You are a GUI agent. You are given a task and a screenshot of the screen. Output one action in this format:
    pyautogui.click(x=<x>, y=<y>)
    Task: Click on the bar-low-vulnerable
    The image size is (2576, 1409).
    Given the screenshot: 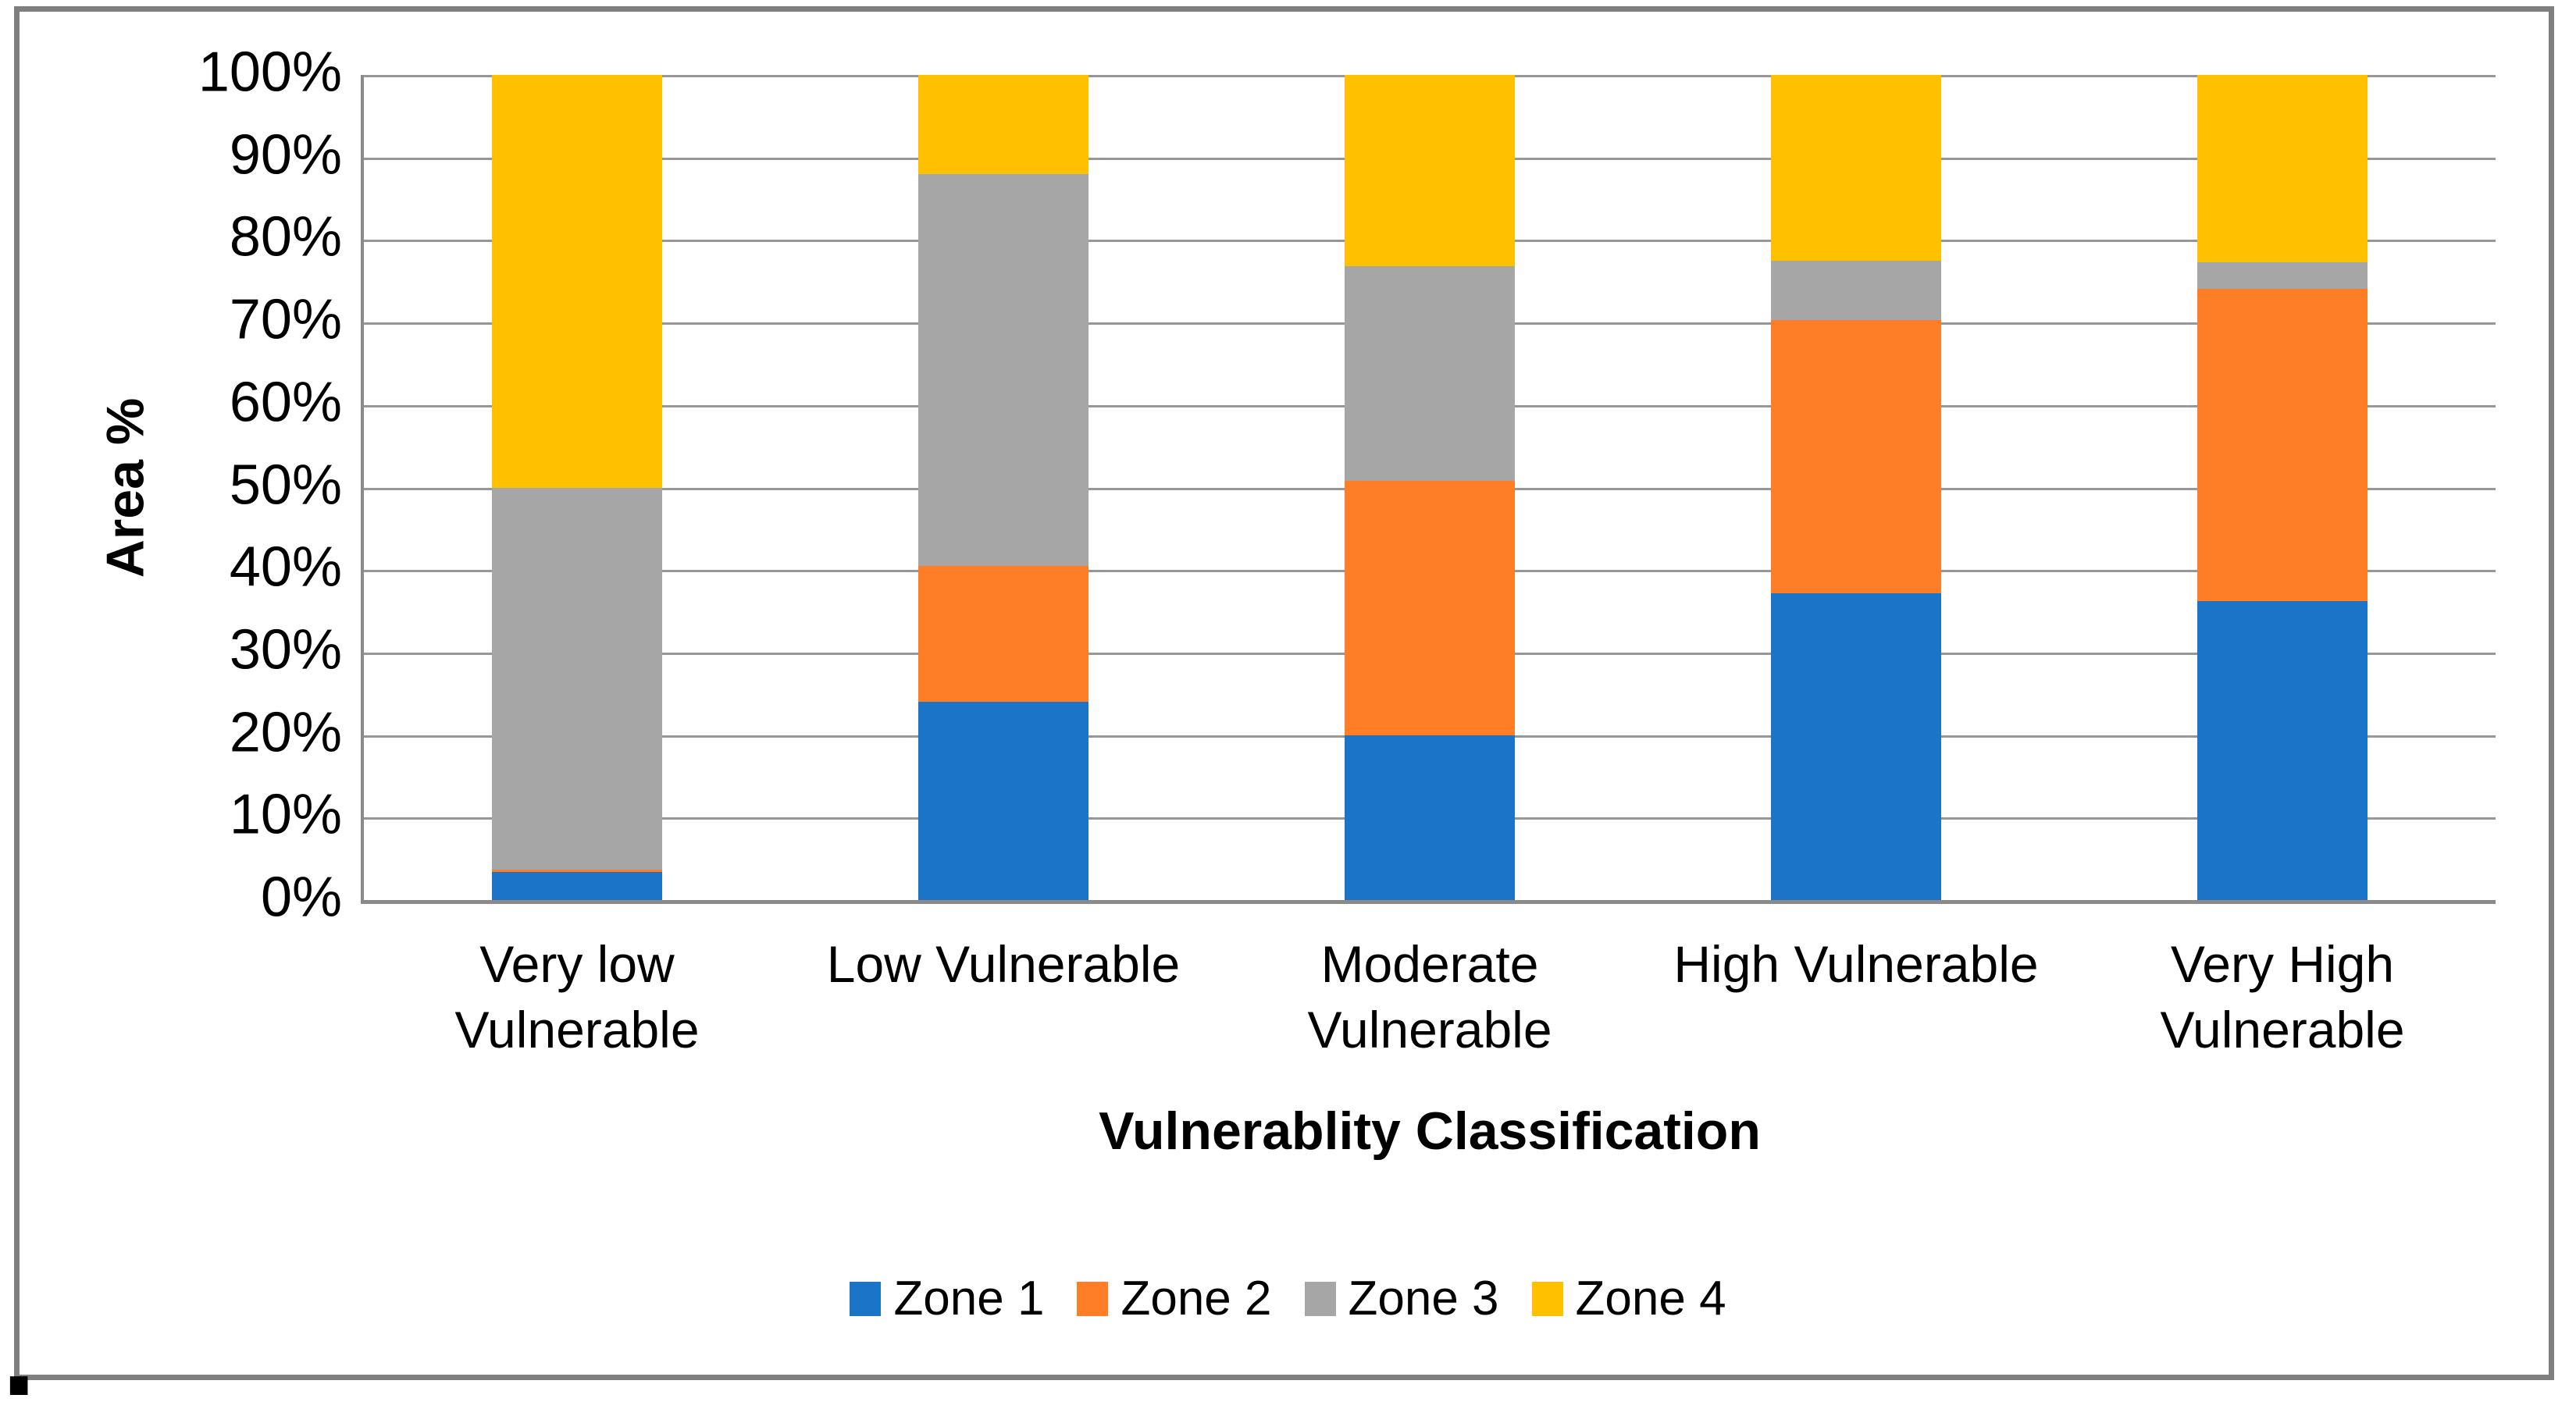 What is the action you would take?
    pyautogui.click(x=1003, y=487)
    